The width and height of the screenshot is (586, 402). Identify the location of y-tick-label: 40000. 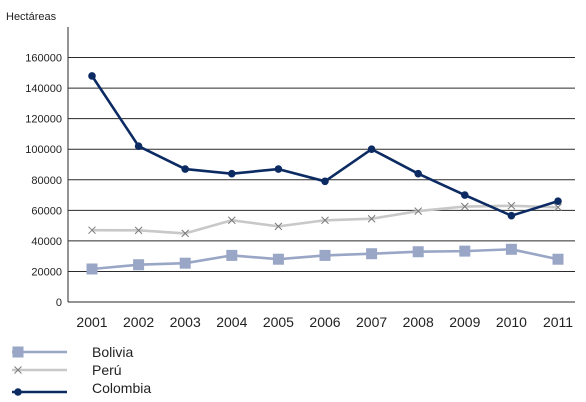
(46, 242).